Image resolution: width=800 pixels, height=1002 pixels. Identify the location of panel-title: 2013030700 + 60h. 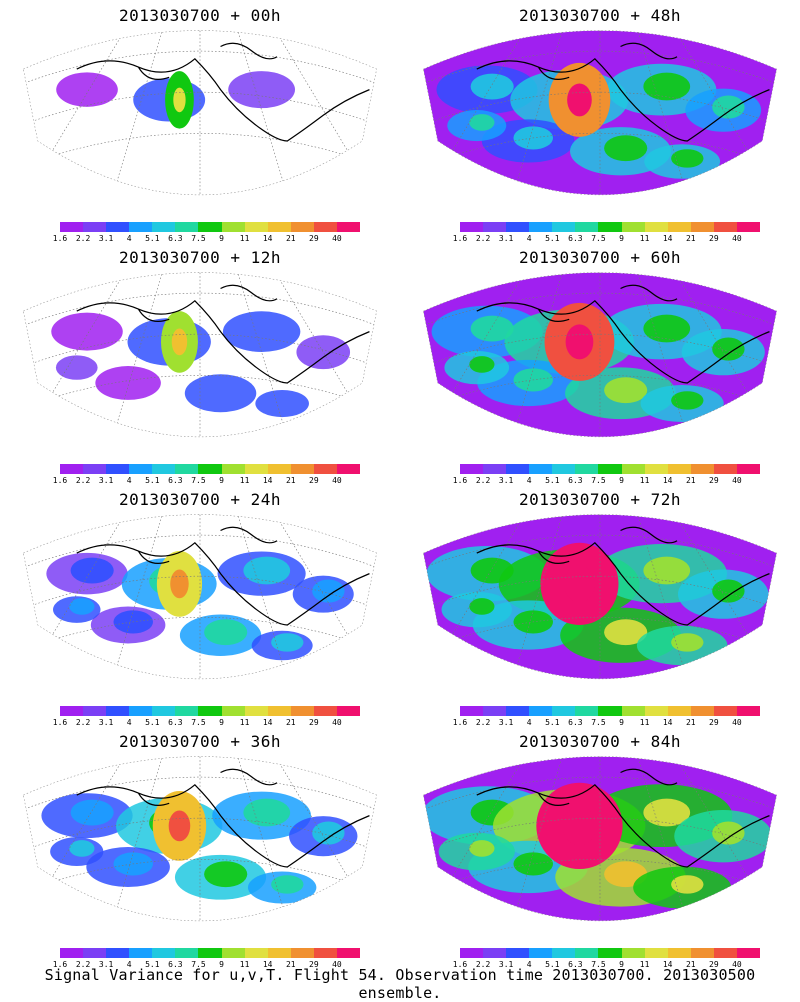
(600, 257).